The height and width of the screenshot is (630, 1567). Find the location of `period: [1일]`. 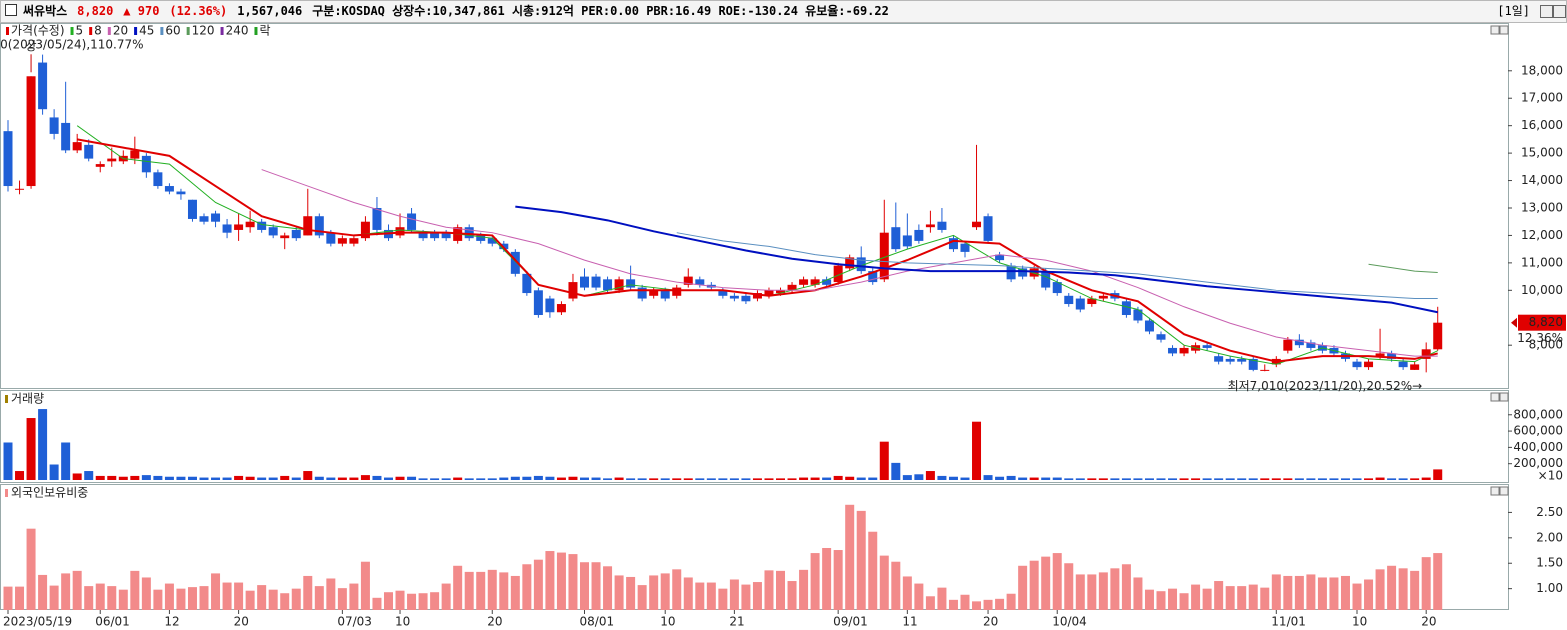

period: [1일] is located at coordinates (1513, 11).